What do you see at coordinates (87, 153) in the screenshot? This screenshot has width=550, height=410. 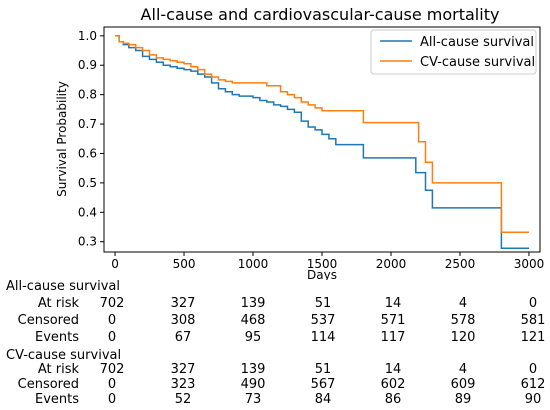 I see `y-tick-label: 0.6` at bounding box center [87, 153].